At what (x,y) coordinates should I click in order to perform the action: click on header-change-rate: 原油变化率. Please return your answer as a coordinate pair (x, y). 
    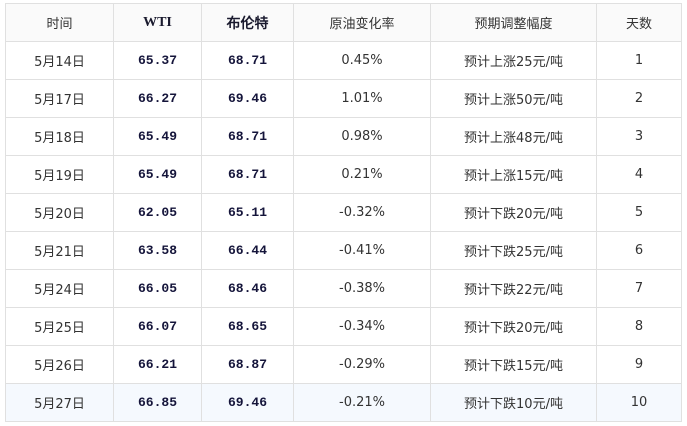
    Looking at the image, I should click on (362, 22).